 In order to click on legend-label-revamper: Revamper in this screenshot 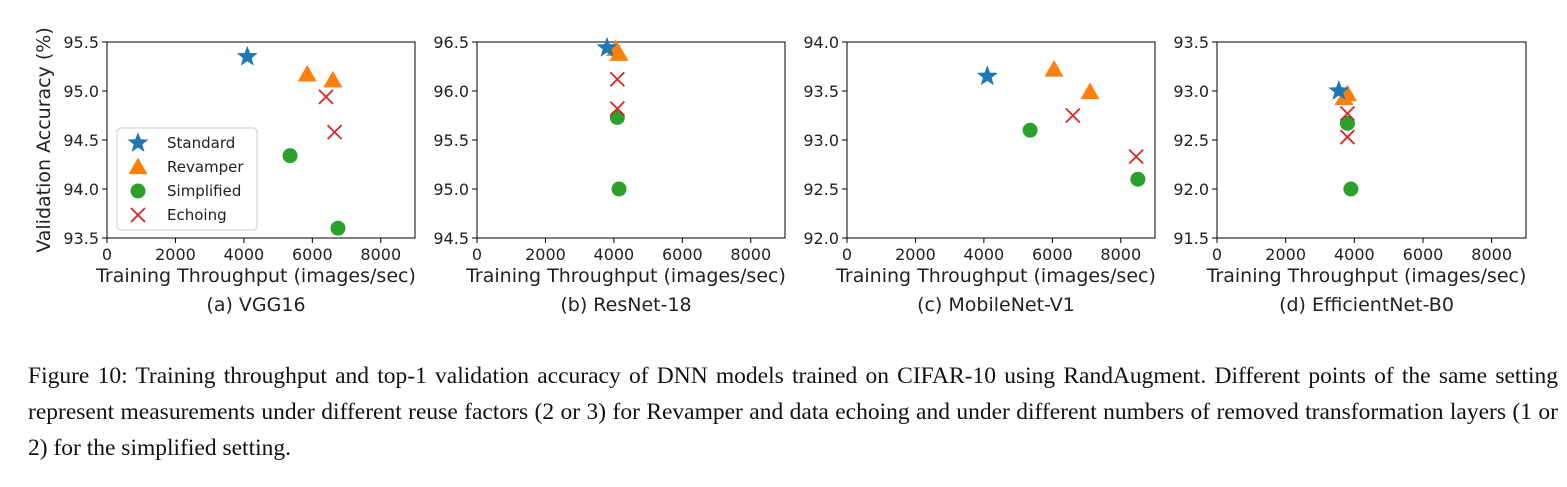, I will do `click(205, 167)`.